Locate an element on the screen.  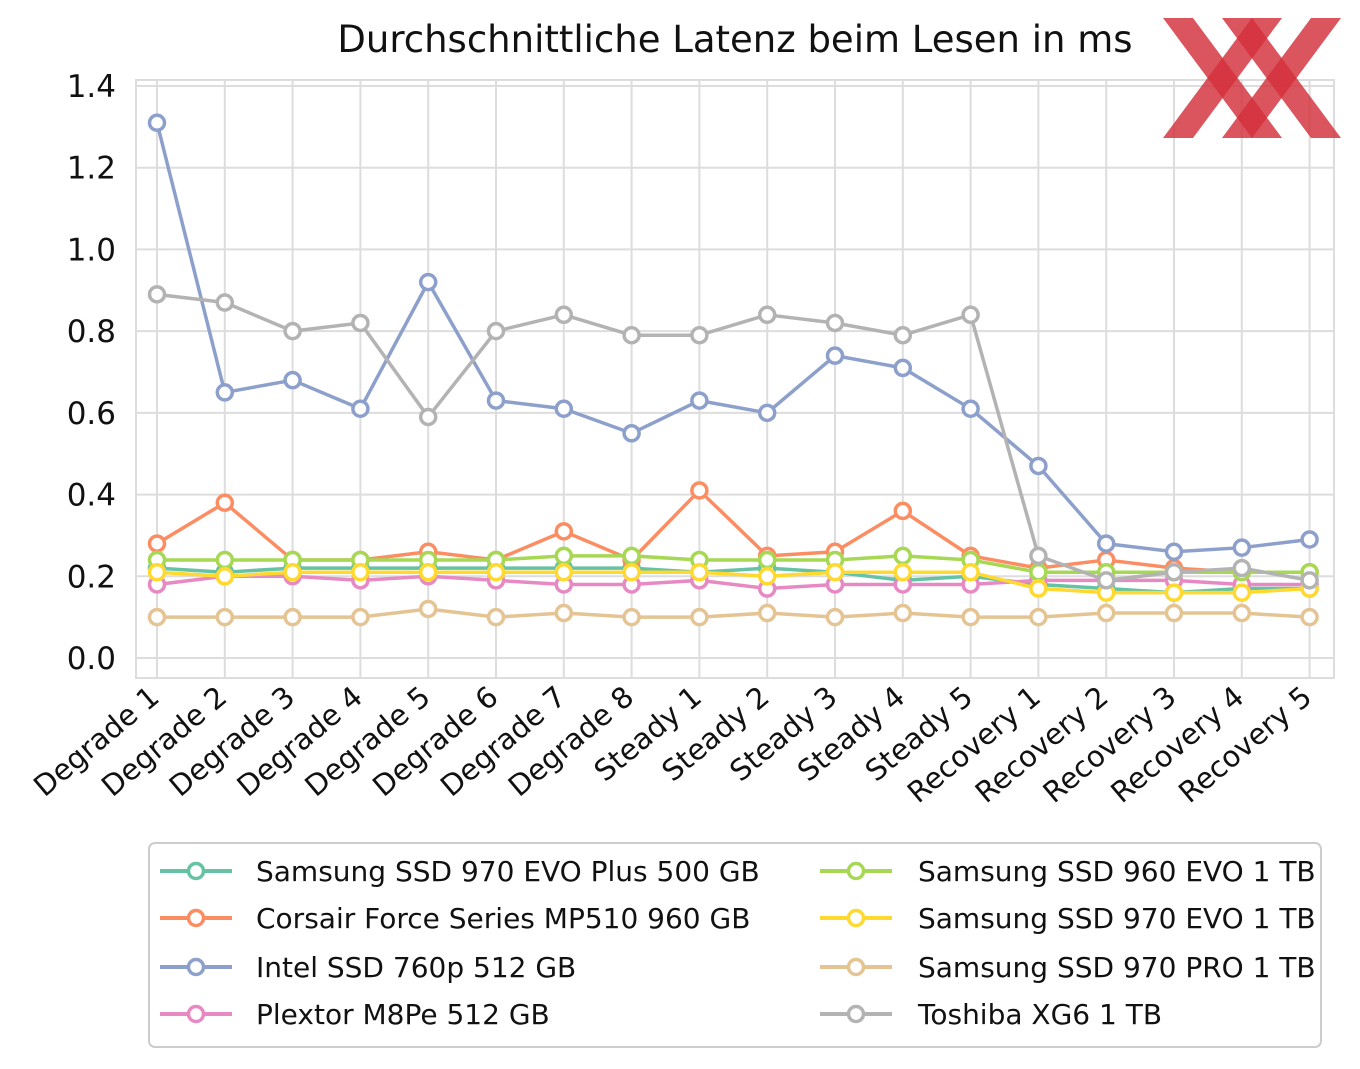
legend-label: Plextor M8Pe 512 GB is located at coordinates (403, 1014).